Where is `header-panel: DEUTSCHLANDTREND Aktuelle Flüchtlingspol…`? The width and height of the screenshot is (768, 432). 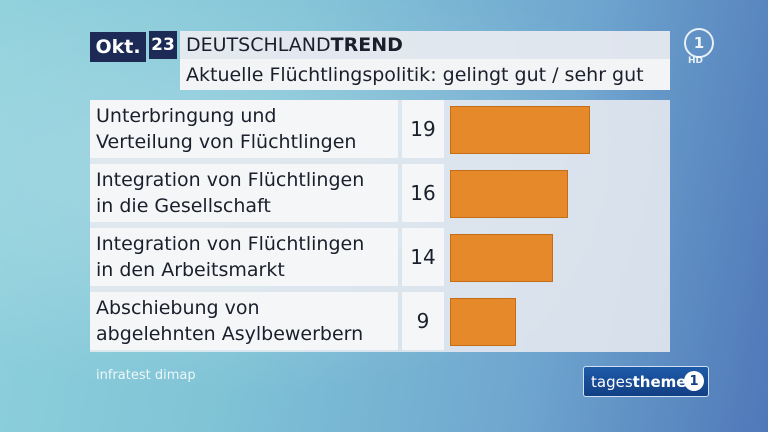 header-panel: DEUTSCHLANDTREND Aktuelle Flüchtlingspol… is located at coordinates (425, 60).